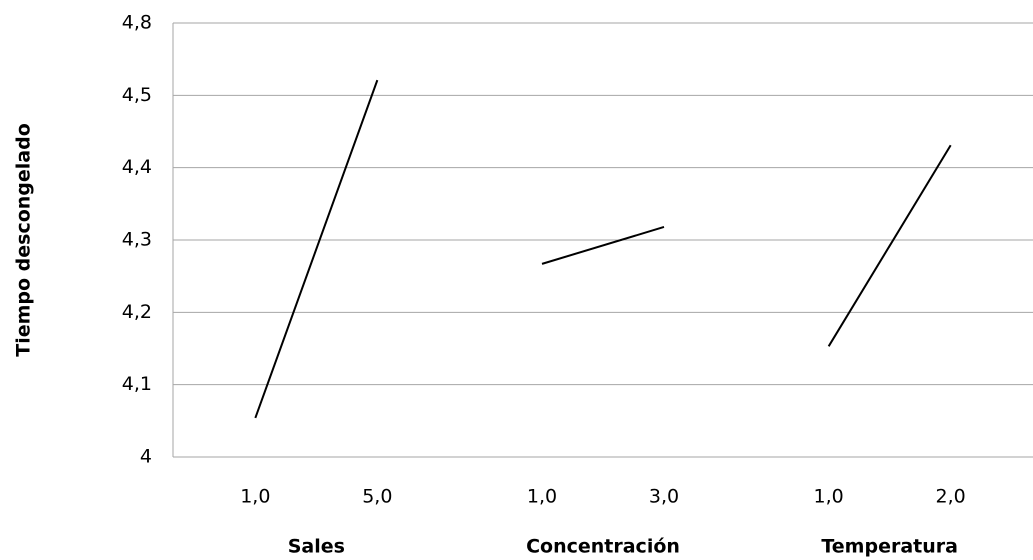 This screenshot has height=560, width=1033. I want to click on y-axis-label: Tiempo descongelado, so click(24, 240).